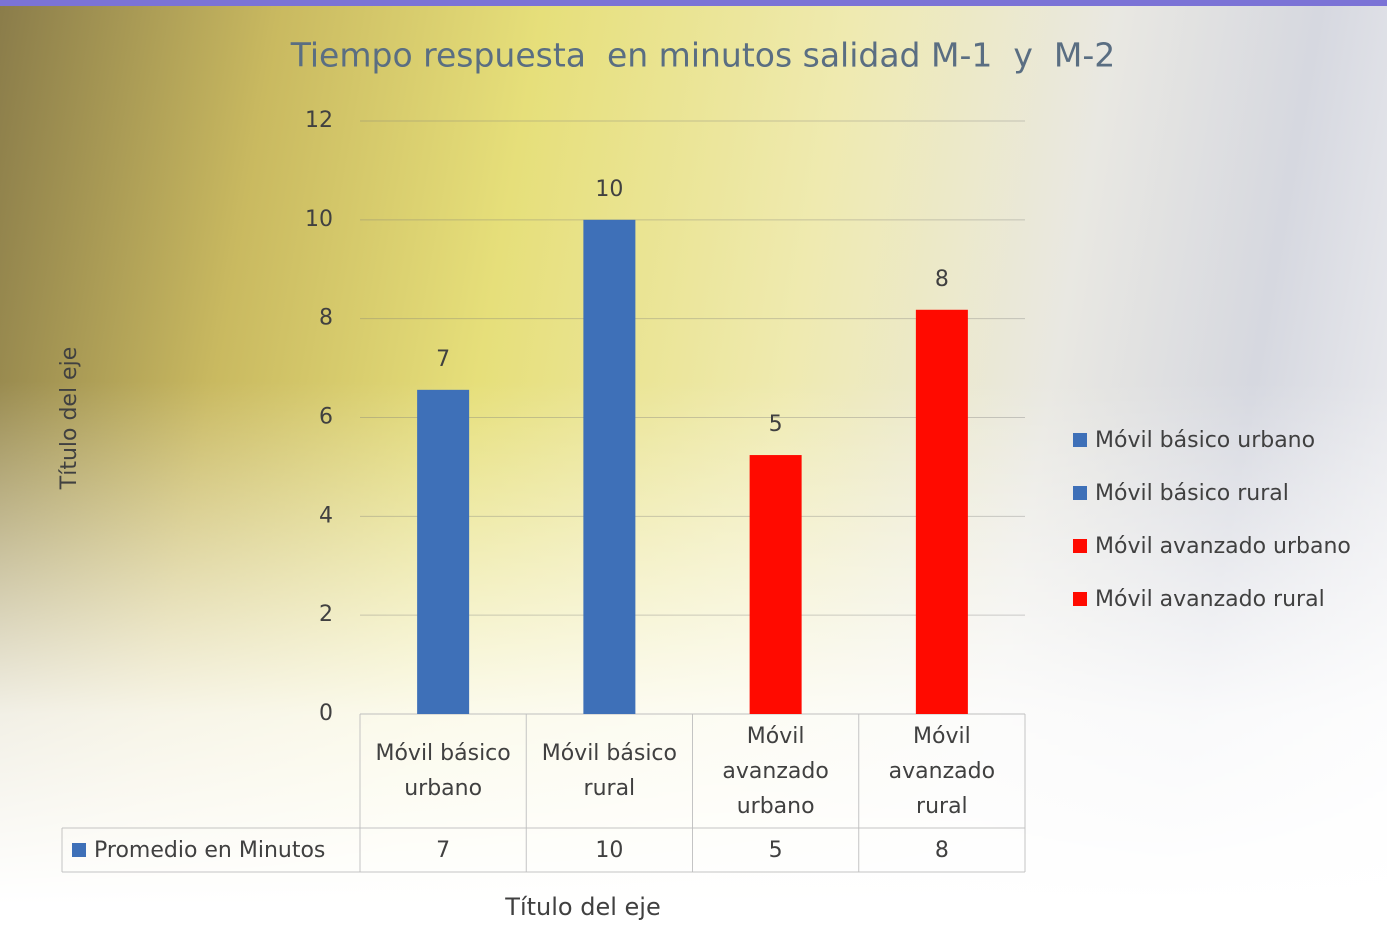  I want to click on y-tick-label: 0, so click(326, 713).